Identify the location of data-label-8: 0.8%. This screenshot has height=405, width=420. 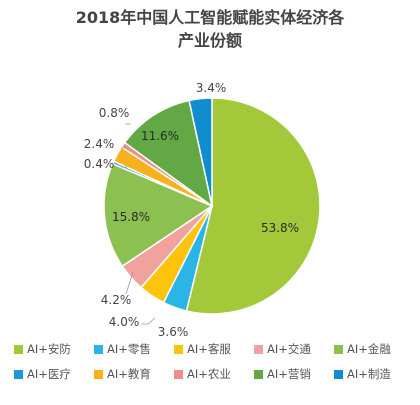
(114, 113).